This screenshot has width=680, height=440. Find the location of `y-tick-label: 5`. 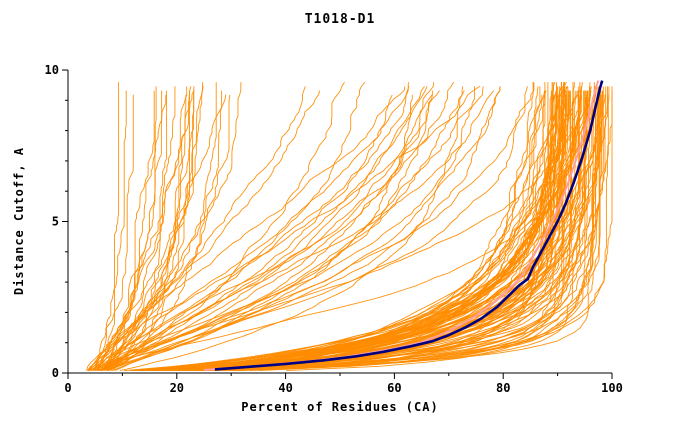

y-tick-label: 5 is located at coordinates (55, 222).